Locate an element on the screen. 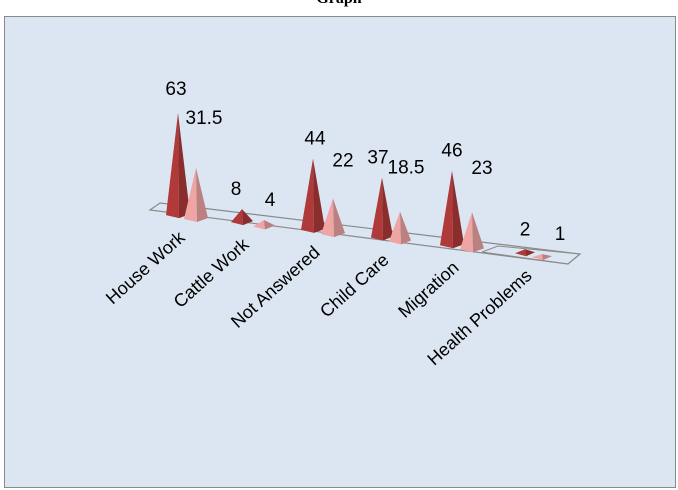  category-label-3: Child Care is located at coordinates (354, 286).